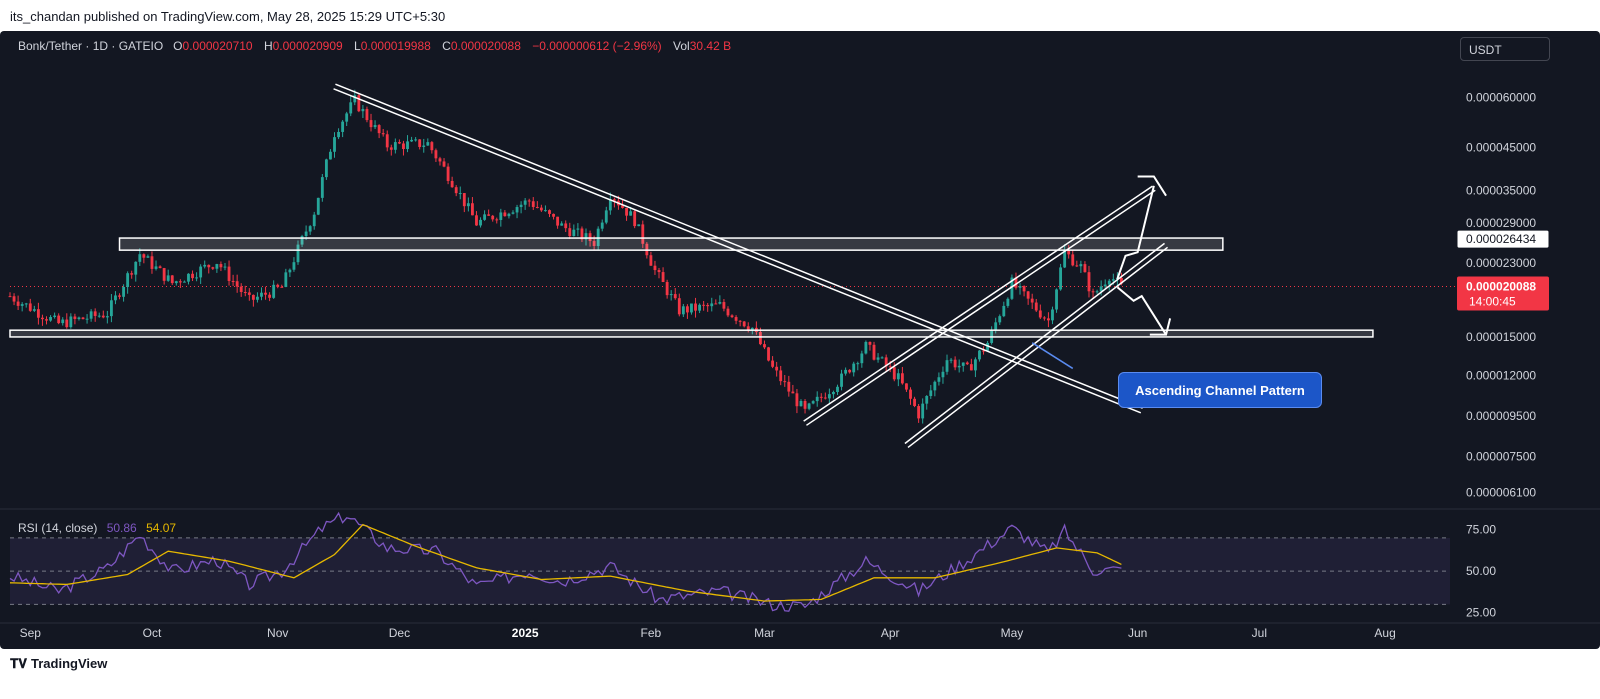 The width and height of the screenshot is (1600, 699). I want to click on breakout-arrow, so click(1135, 232).